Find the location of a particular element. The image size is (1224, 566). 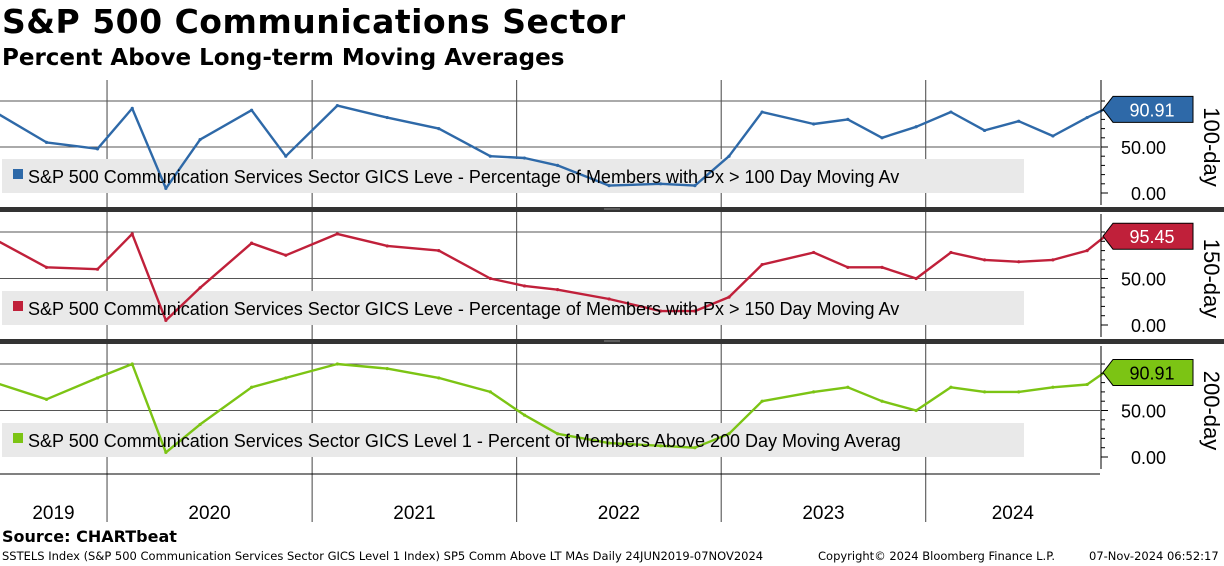

source-label: Source: CHARTbeat is located at coordinates (89, 536).